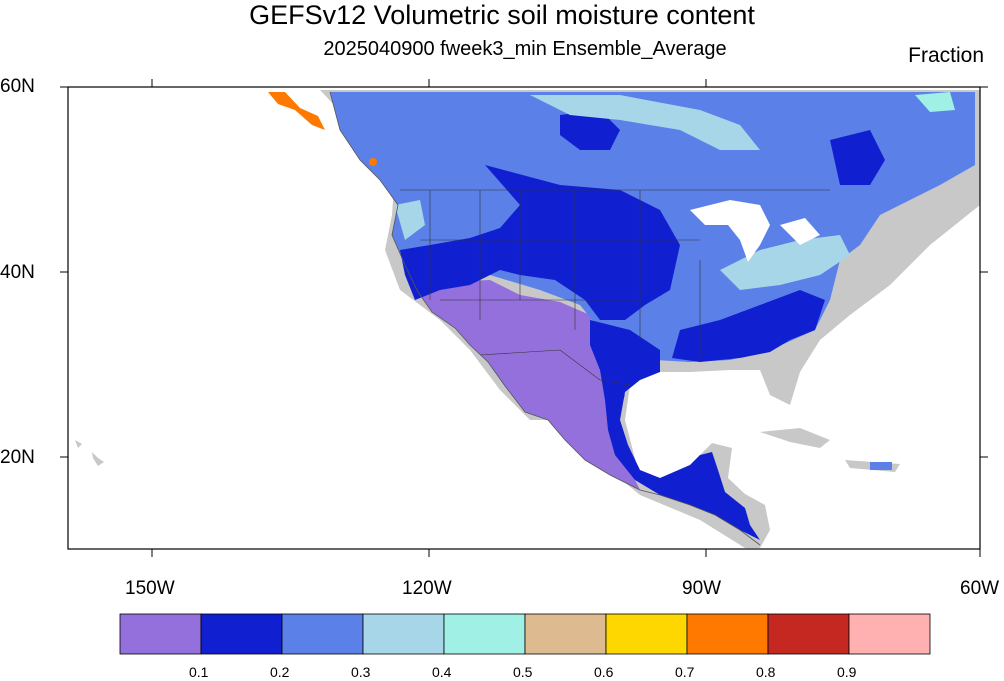 The height and width of the screenshot is (681, 1004). I want to click on caribbean-blue-patch, so click(881, 466).